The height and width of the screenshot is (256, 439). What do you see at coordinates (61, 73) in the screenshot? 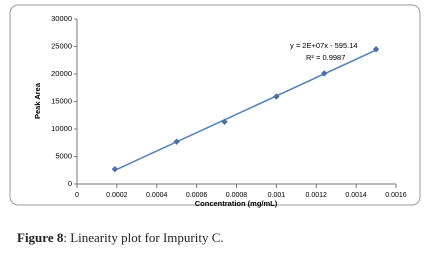
I see `y-tick-label: 20000` at bounding box center [61, 73].